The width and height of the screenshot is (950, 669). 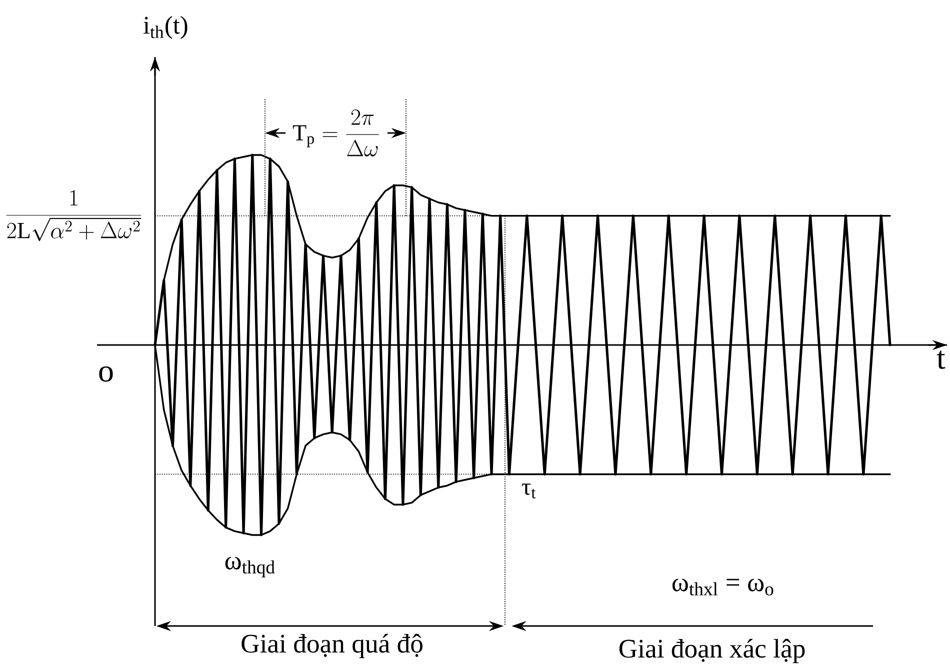 What do you see at coordinates (712, 651) in the screenshot?
I see `text: Giai đoạn xác lập` at bounding box center [712, 651].